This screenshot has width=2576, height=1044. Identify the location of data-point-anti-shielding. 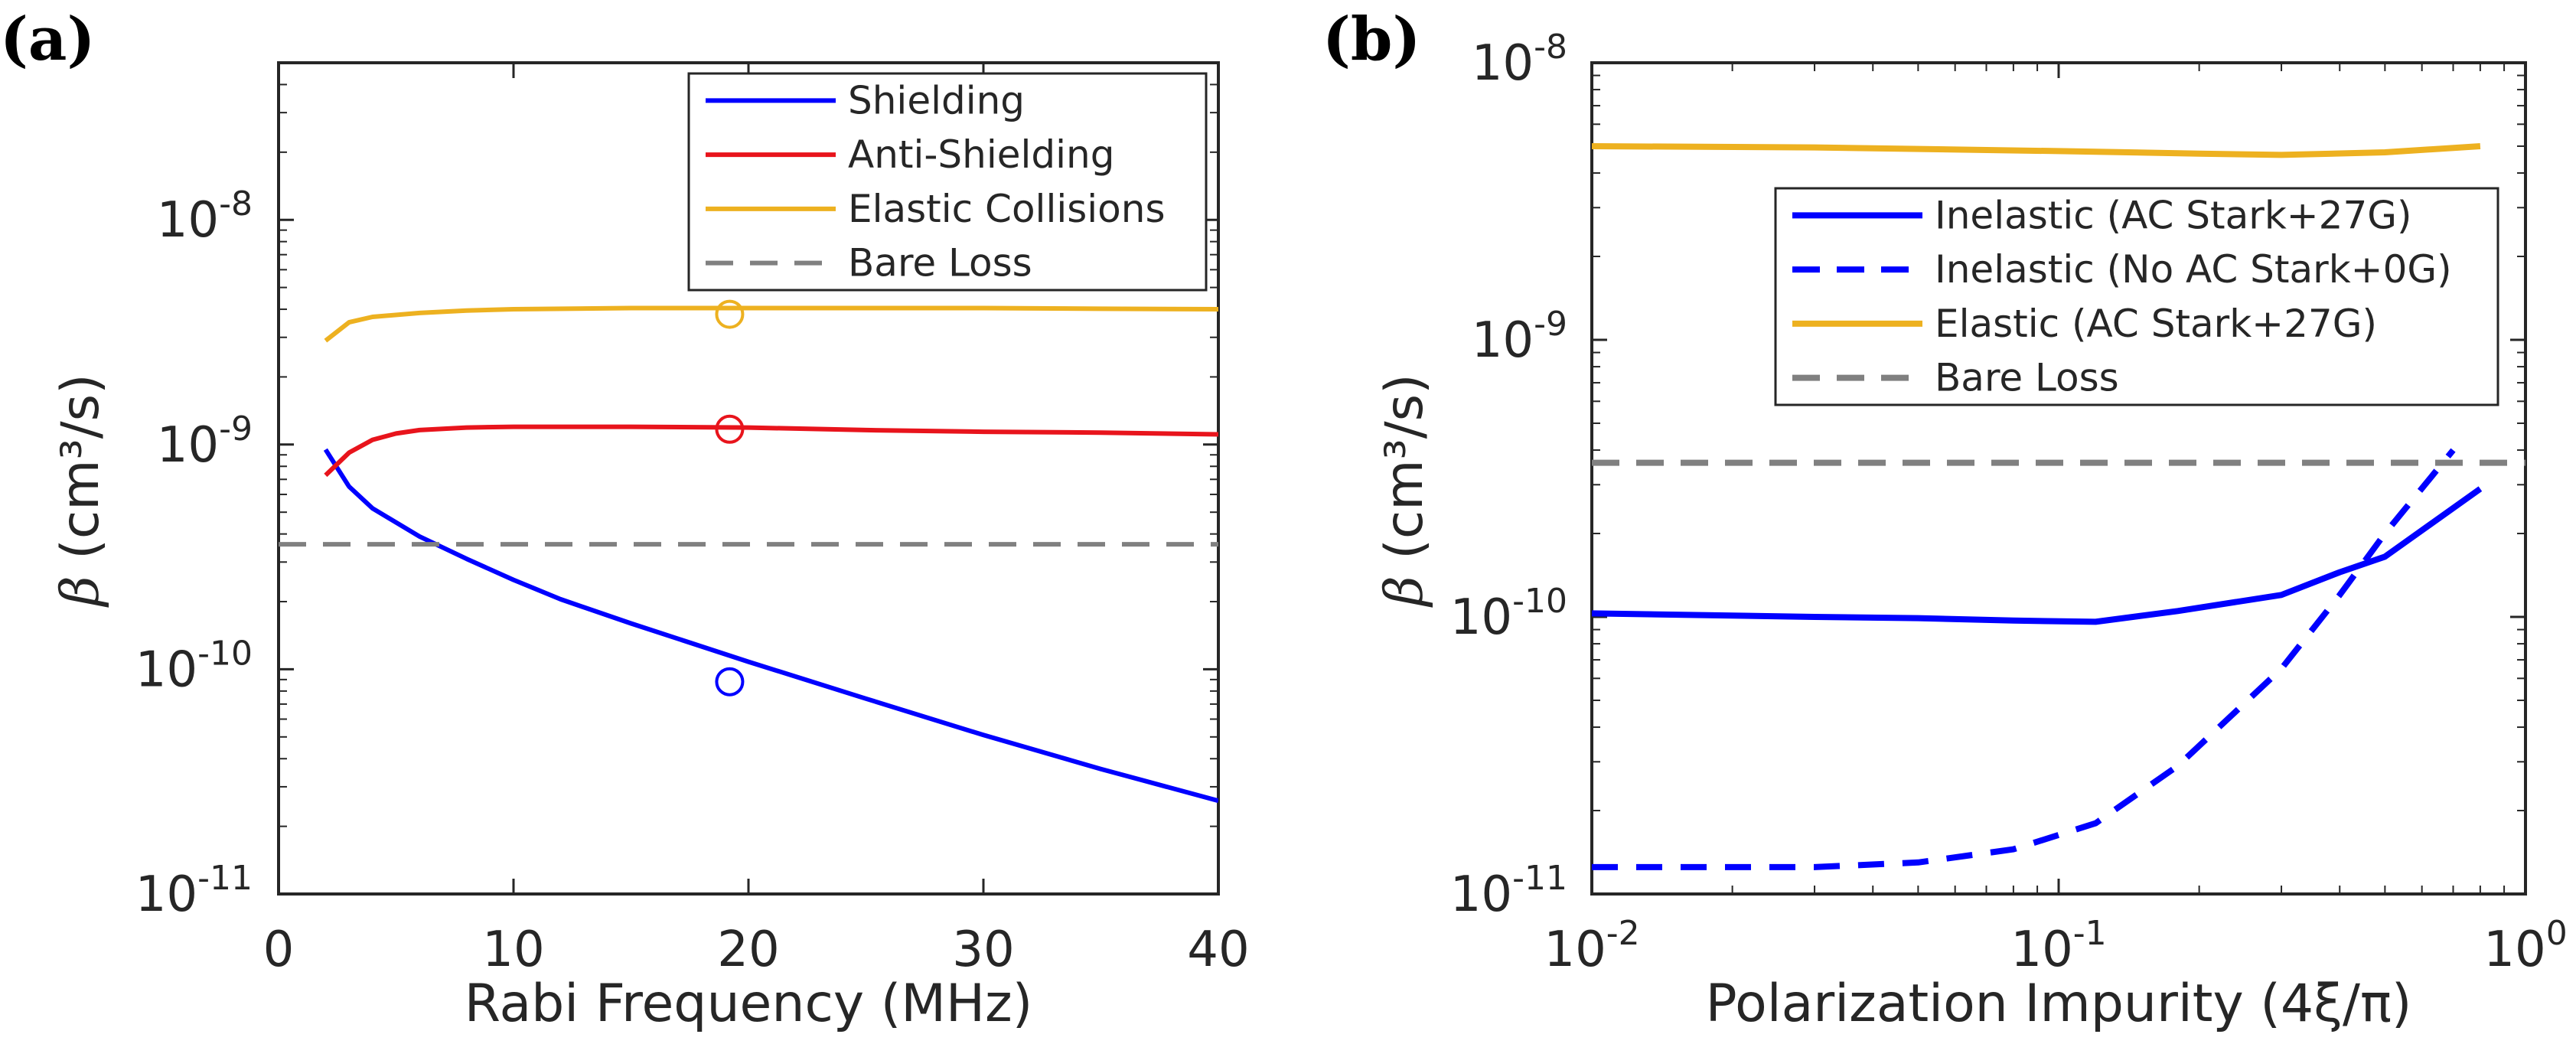
(730, 429).